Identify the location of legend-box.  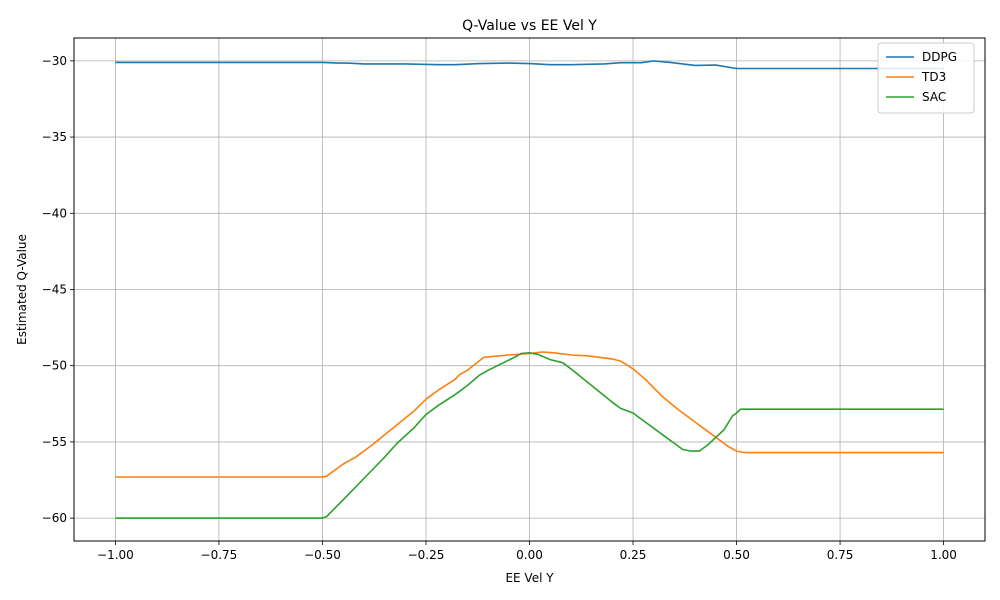
(926, 78).